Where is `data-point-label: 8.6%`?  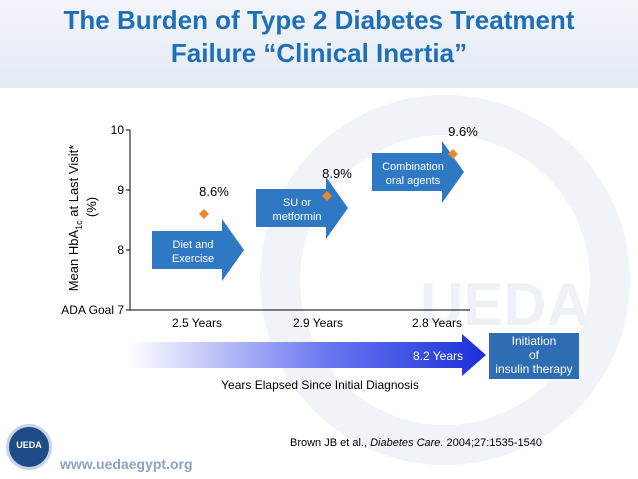 data-point-label: 8.6% is located at coordinates (214, 191).